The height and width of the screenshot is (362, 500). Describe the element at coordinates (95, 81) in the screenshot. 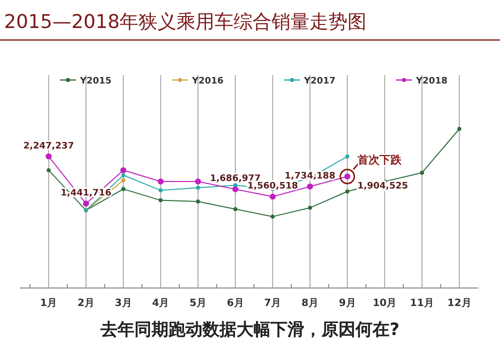

I see `legend-label: Y2015` at that location.